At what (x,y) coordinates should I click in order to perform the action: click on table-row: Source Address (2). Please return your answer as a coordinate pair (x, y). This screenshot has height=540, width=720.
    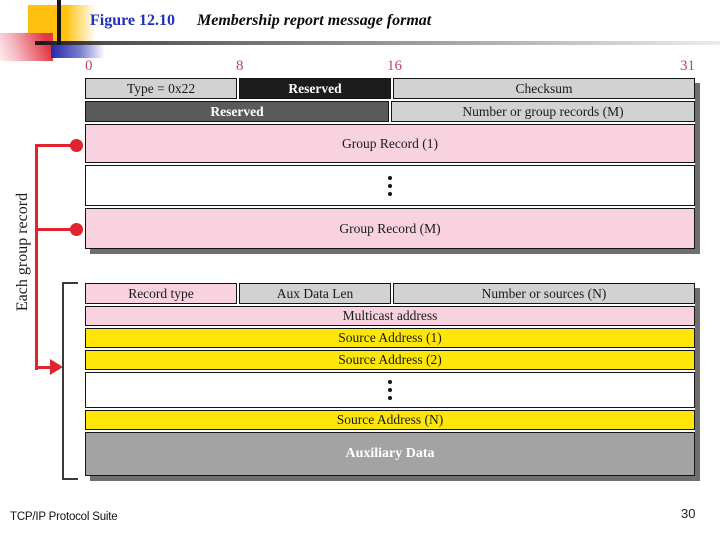
    Looking at the image, I should click on (390, 360).